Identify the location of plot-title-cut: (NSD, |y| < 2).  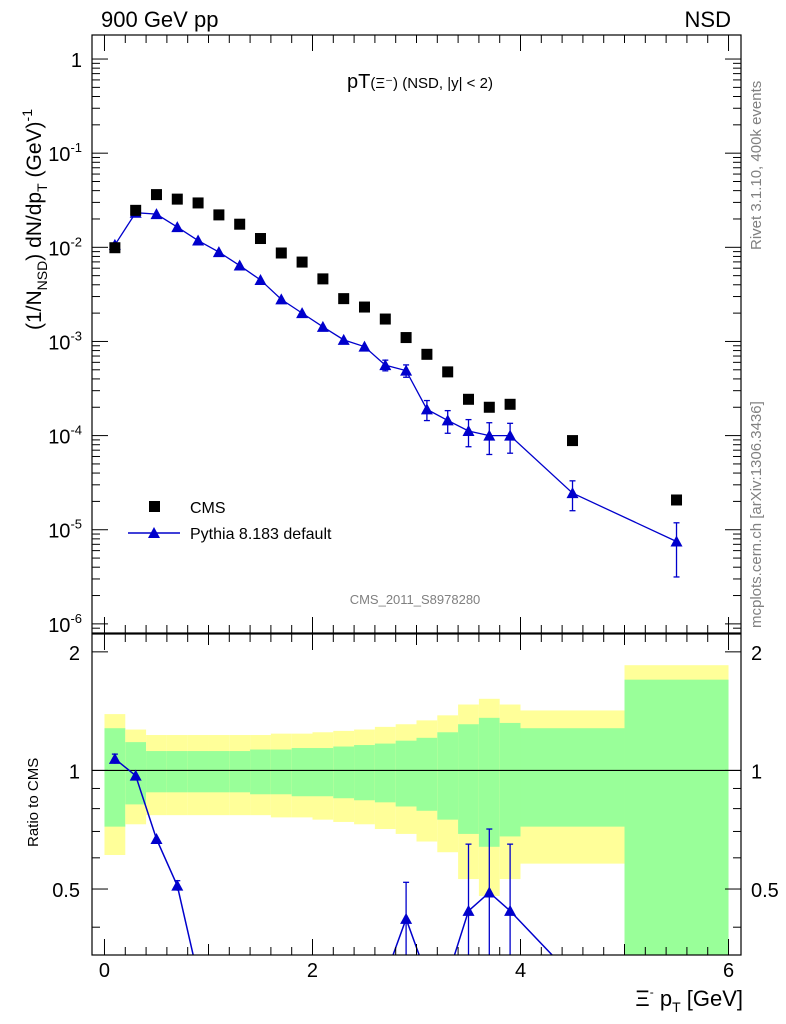
(445, 83).